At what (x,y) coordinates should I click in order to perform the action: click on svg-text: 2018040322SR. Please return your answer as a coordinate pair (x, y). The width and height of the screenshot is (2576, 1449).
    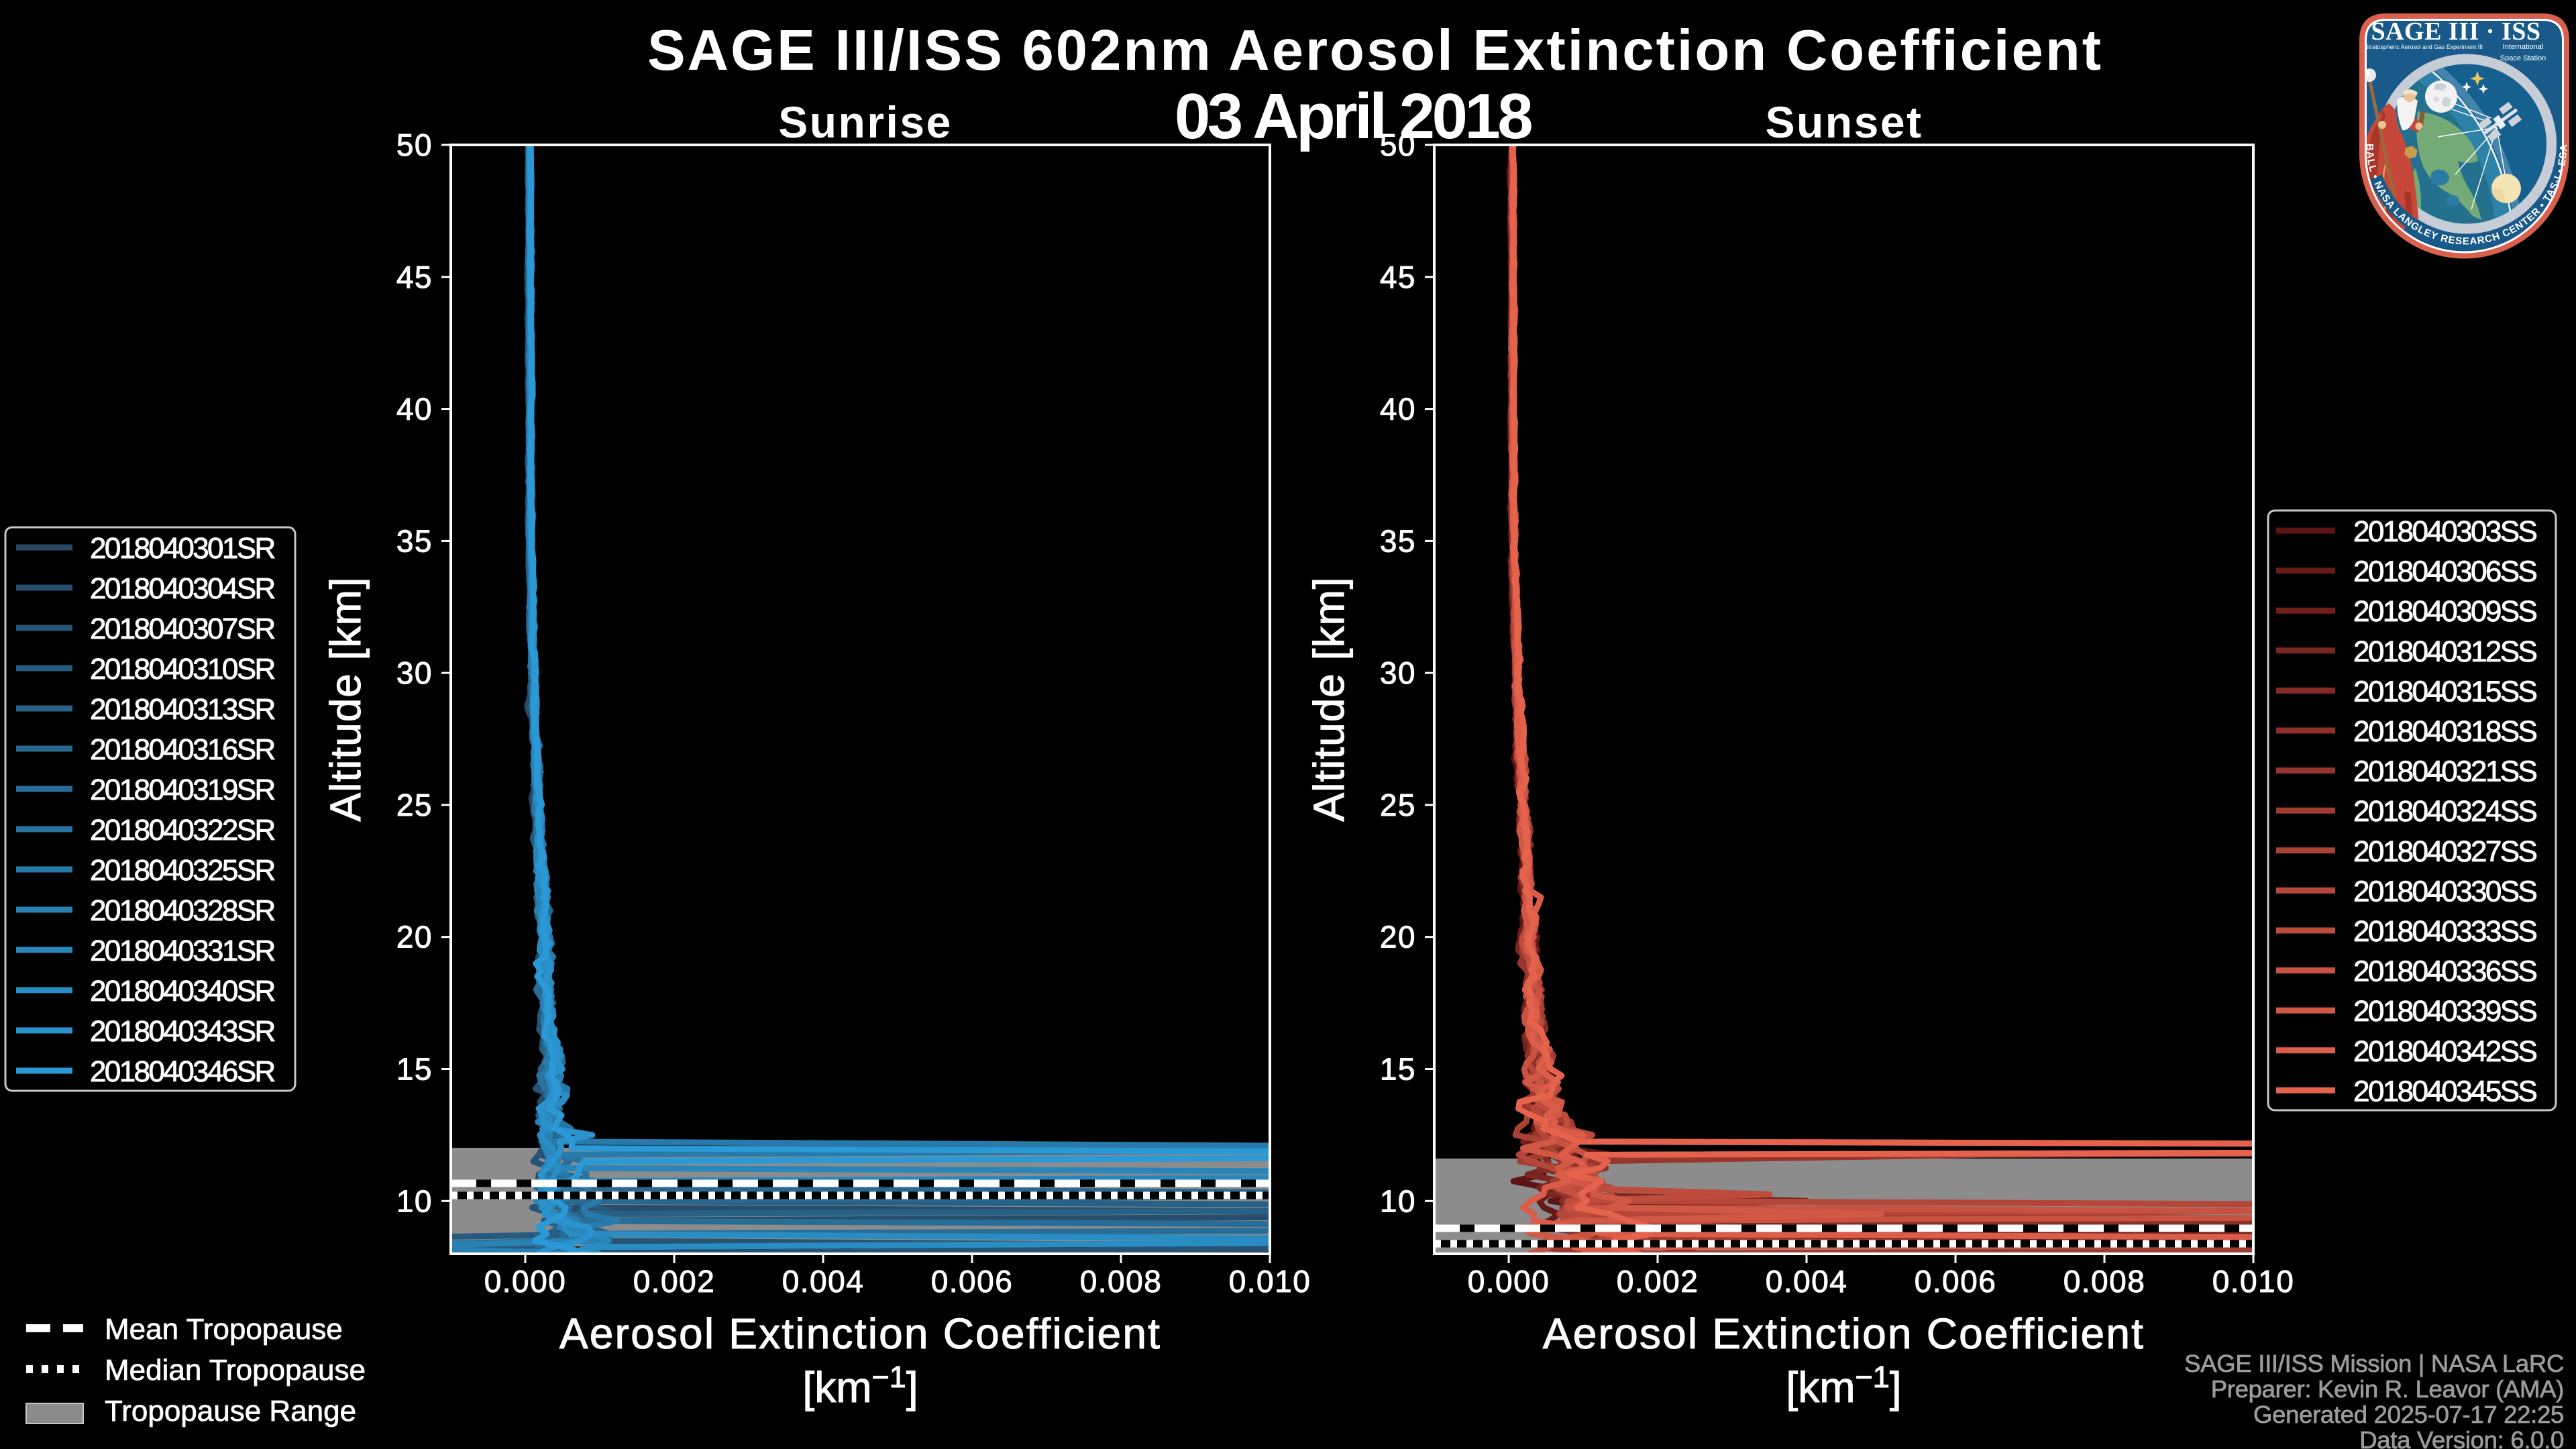
    Looking at the image, I should click on (182, 830).